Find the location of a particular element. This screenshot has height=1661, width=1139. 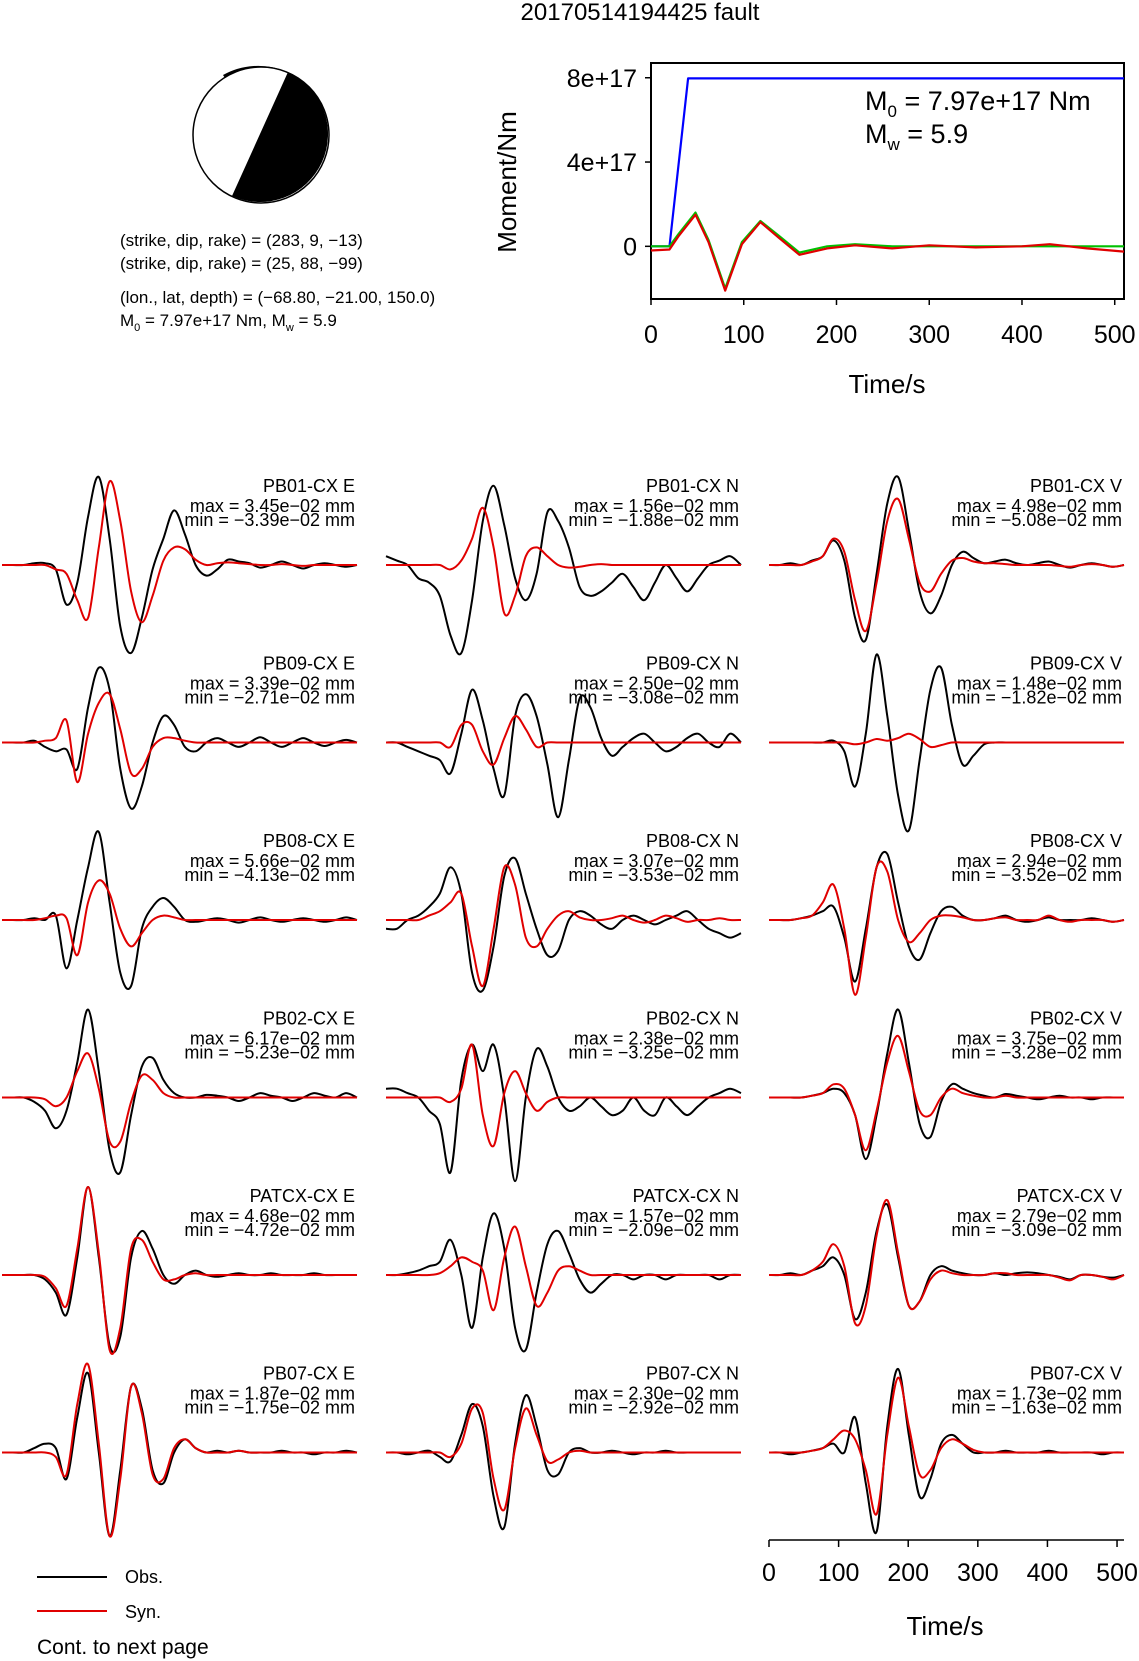

legend-syn-label: Syn. is located at coordinates (143, 1612).